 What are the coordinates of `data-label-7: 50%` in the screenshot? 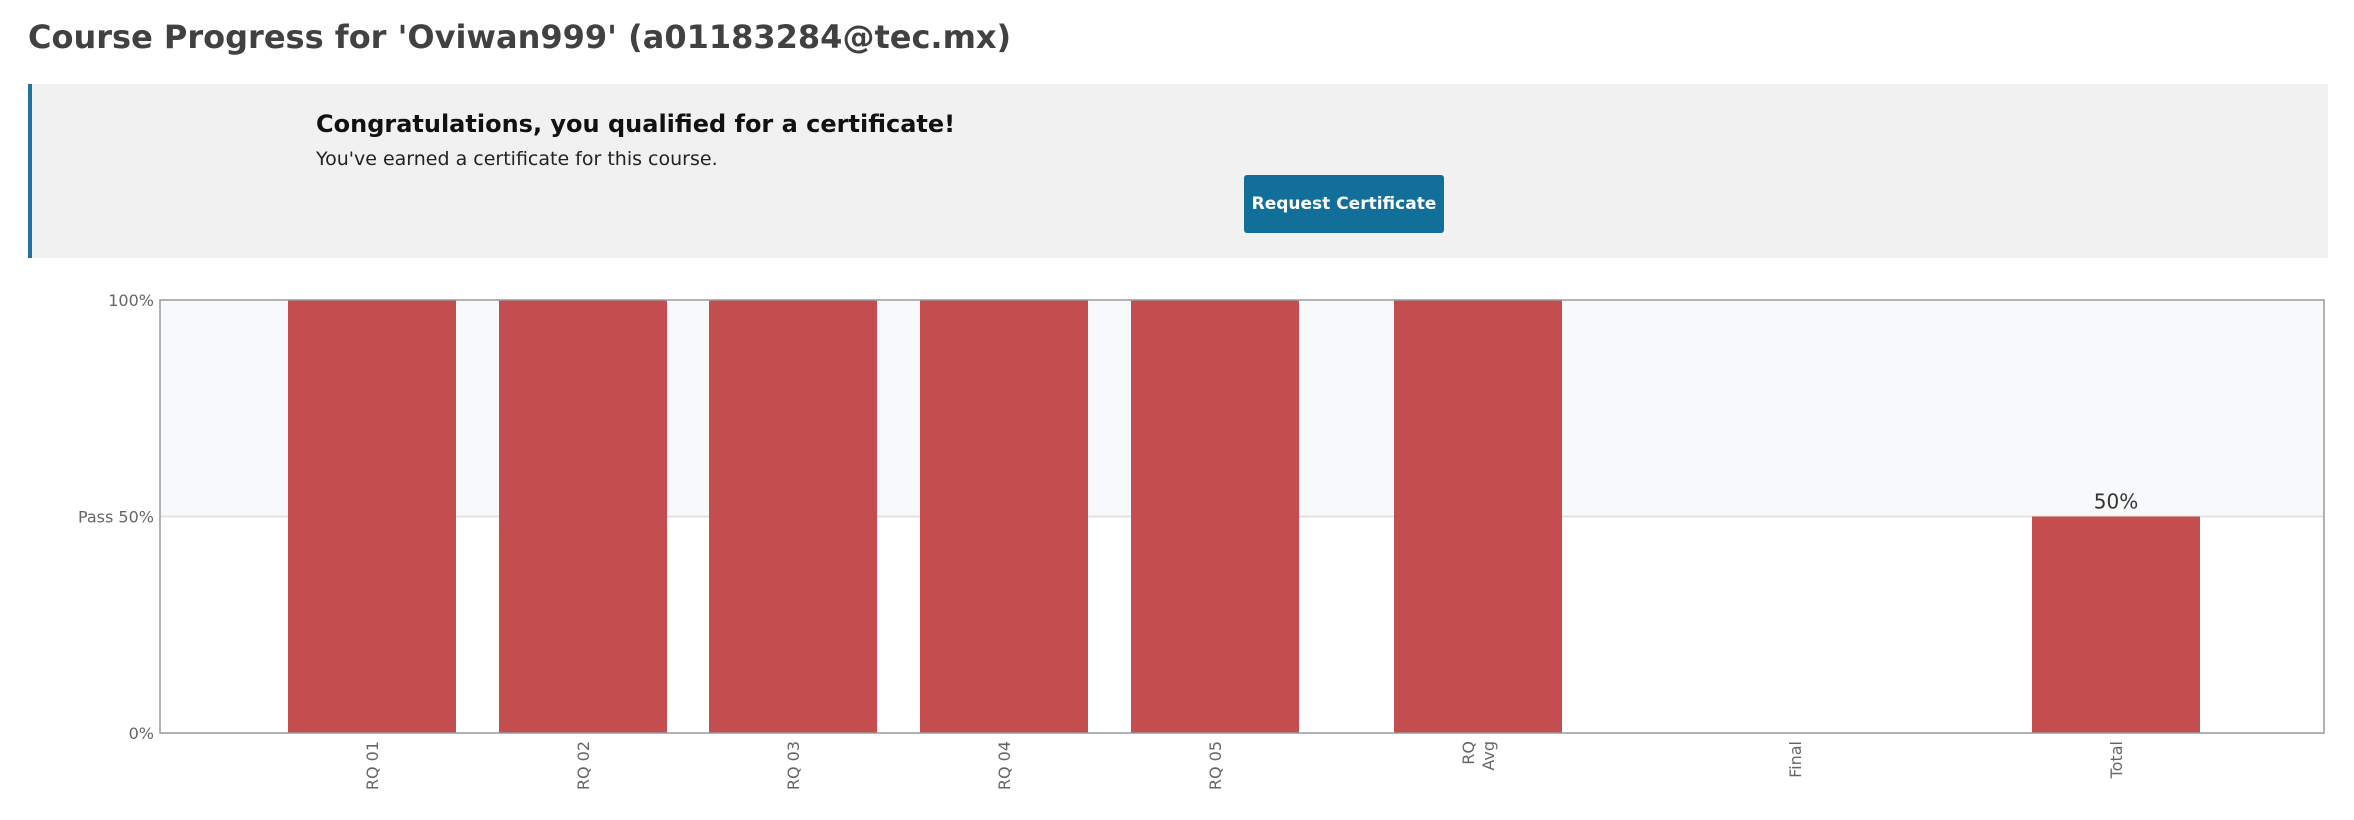 It's located at (2116, 502).